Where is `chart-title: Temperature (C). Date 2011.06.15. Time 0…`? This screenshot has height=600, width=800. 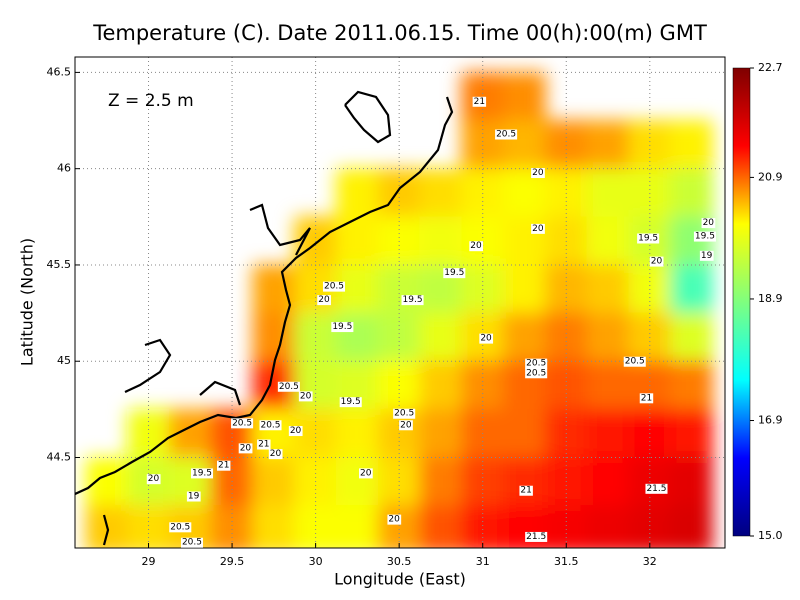 chart-title: Temperature (C). Date 2011.06.15. Time 0… is located at coordinates (399, 33).